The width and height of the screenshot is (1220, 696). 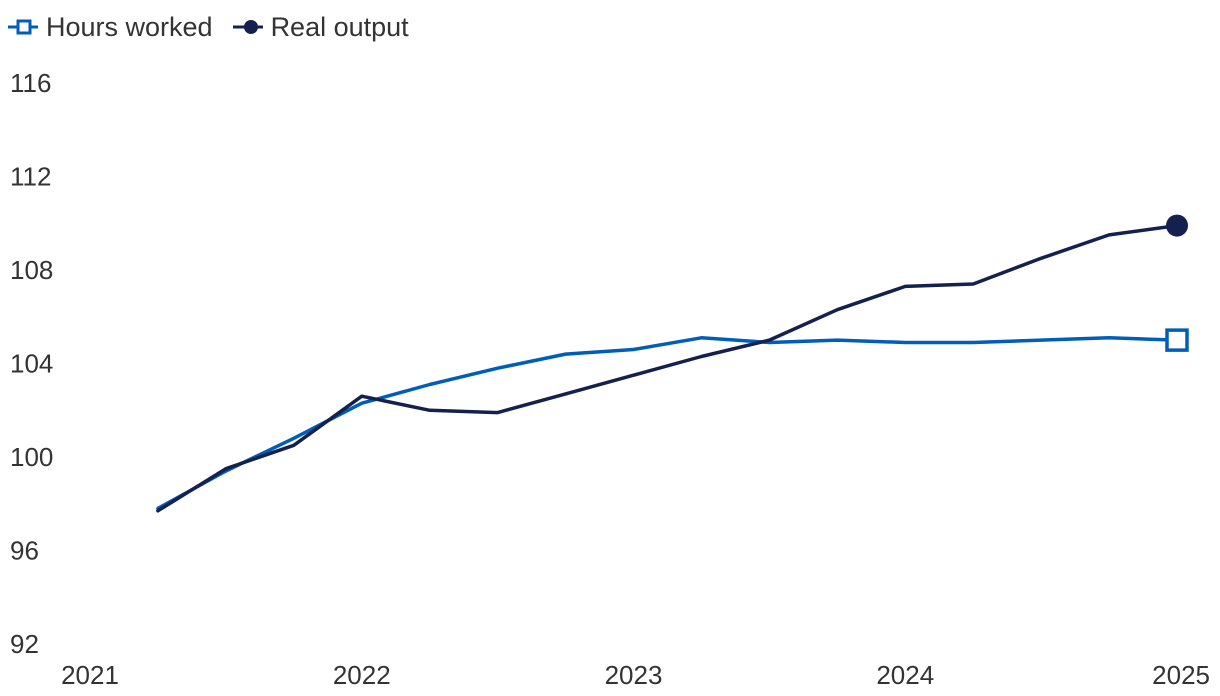 I want to click on legend: Hours worked Real output, so click(x=208, y=27).